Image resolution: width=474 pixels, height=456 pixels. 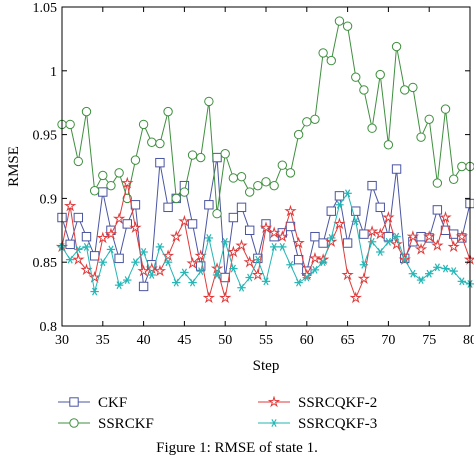 What do you see at coordinates (14, 166) in the screenshot?
I see `y-axis-label: RMSE` at bounding box center [14, 166].